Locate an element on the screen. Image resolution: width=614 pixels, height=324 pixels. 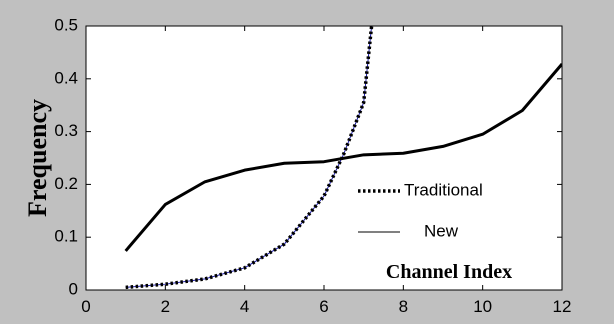
legend-label-new: New is located at coordinates (441, 230).